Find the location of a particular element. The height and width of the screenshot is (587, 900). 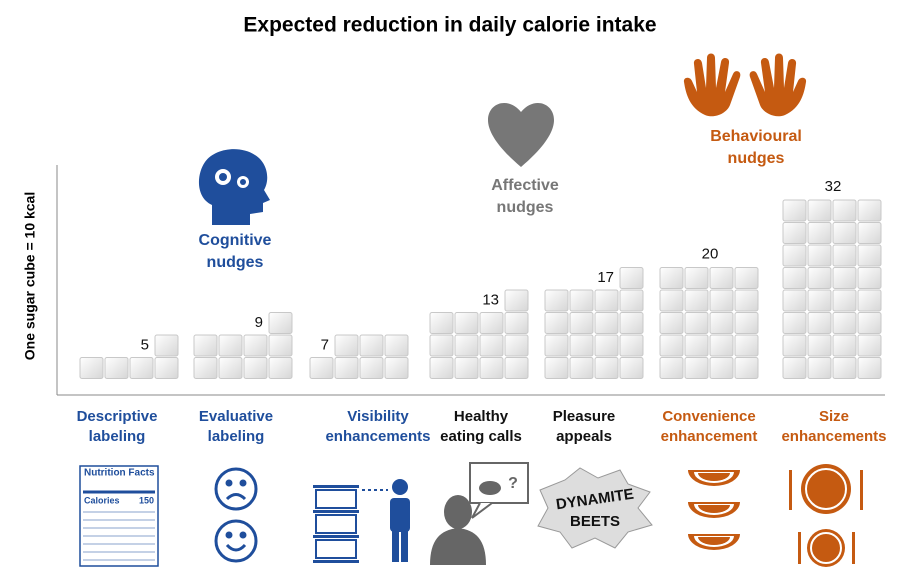

category-label: Size is located at coordinates (834, 416).